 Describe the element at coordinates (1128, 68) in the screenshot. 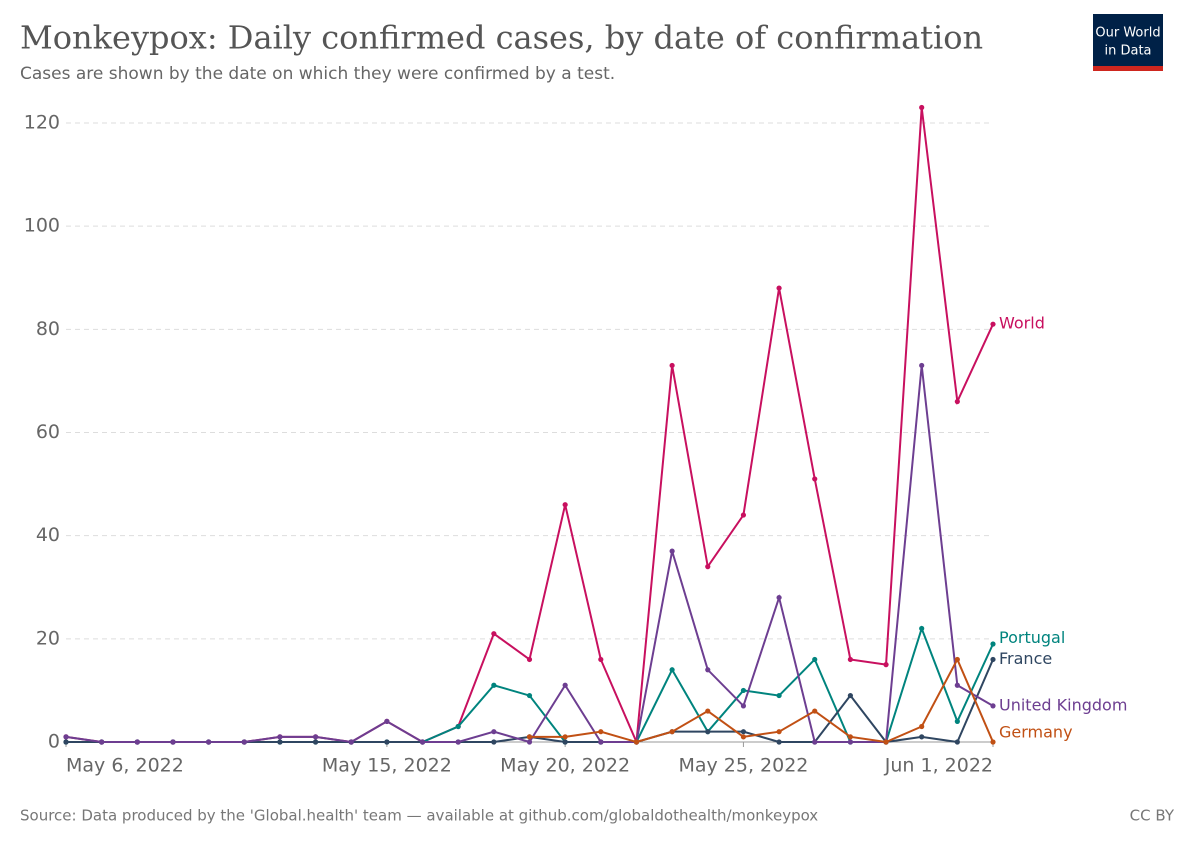

I see `logo-bar` at that location.